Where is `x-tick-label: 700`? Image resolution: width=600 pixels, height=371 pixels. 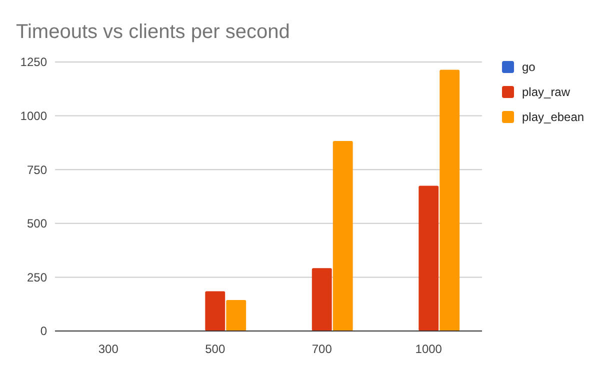 x-tick-label: 700 is located at coordinates (322, 349).